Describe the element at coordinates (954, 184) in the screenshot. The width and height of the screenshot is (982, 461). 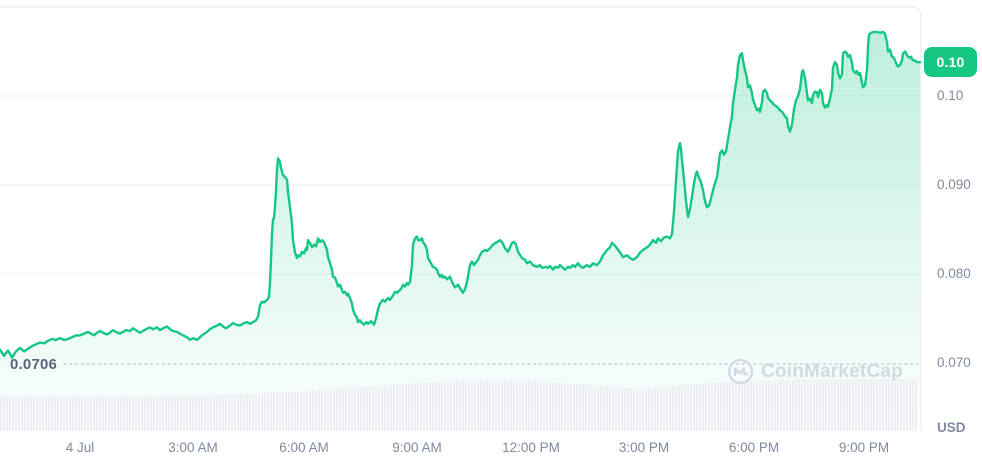
I see `y-axis-label-0.090: 0.090` at that location.